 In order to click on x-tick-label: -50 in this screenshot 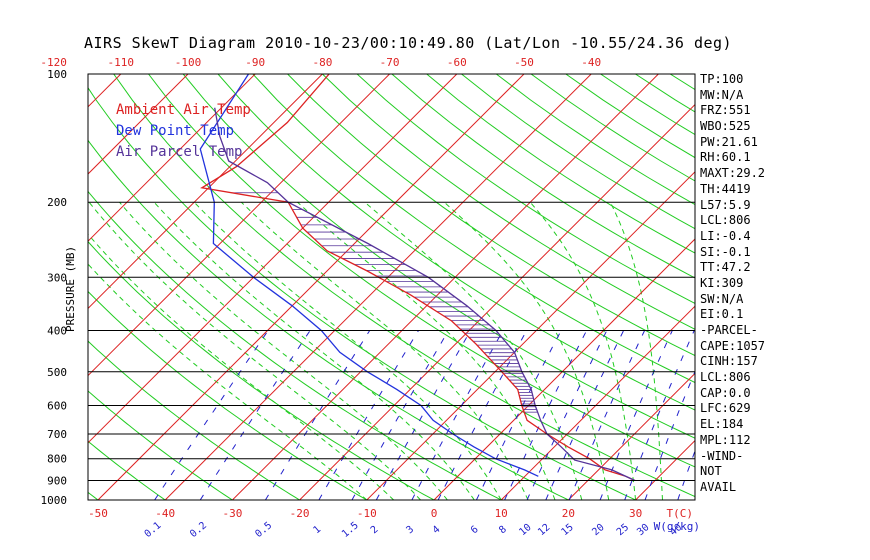, I will do `click(98, 513)`.